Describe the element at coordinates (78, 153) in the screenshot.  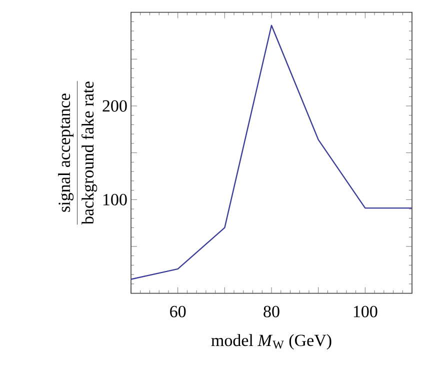
I see `y-axis-title: $\frac{\mathrm{signal\ acceptance}}{\mathrm{background\ fake\ rate}}$` at that location.